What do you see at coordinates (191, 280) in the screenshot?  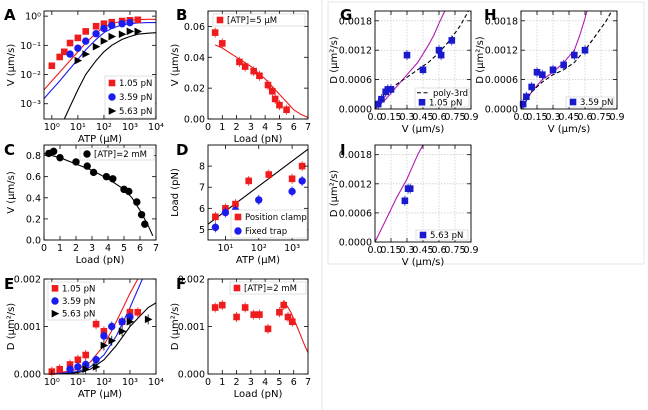 I see `y-tick-label: 0.002` at bounding box center [191, 280].